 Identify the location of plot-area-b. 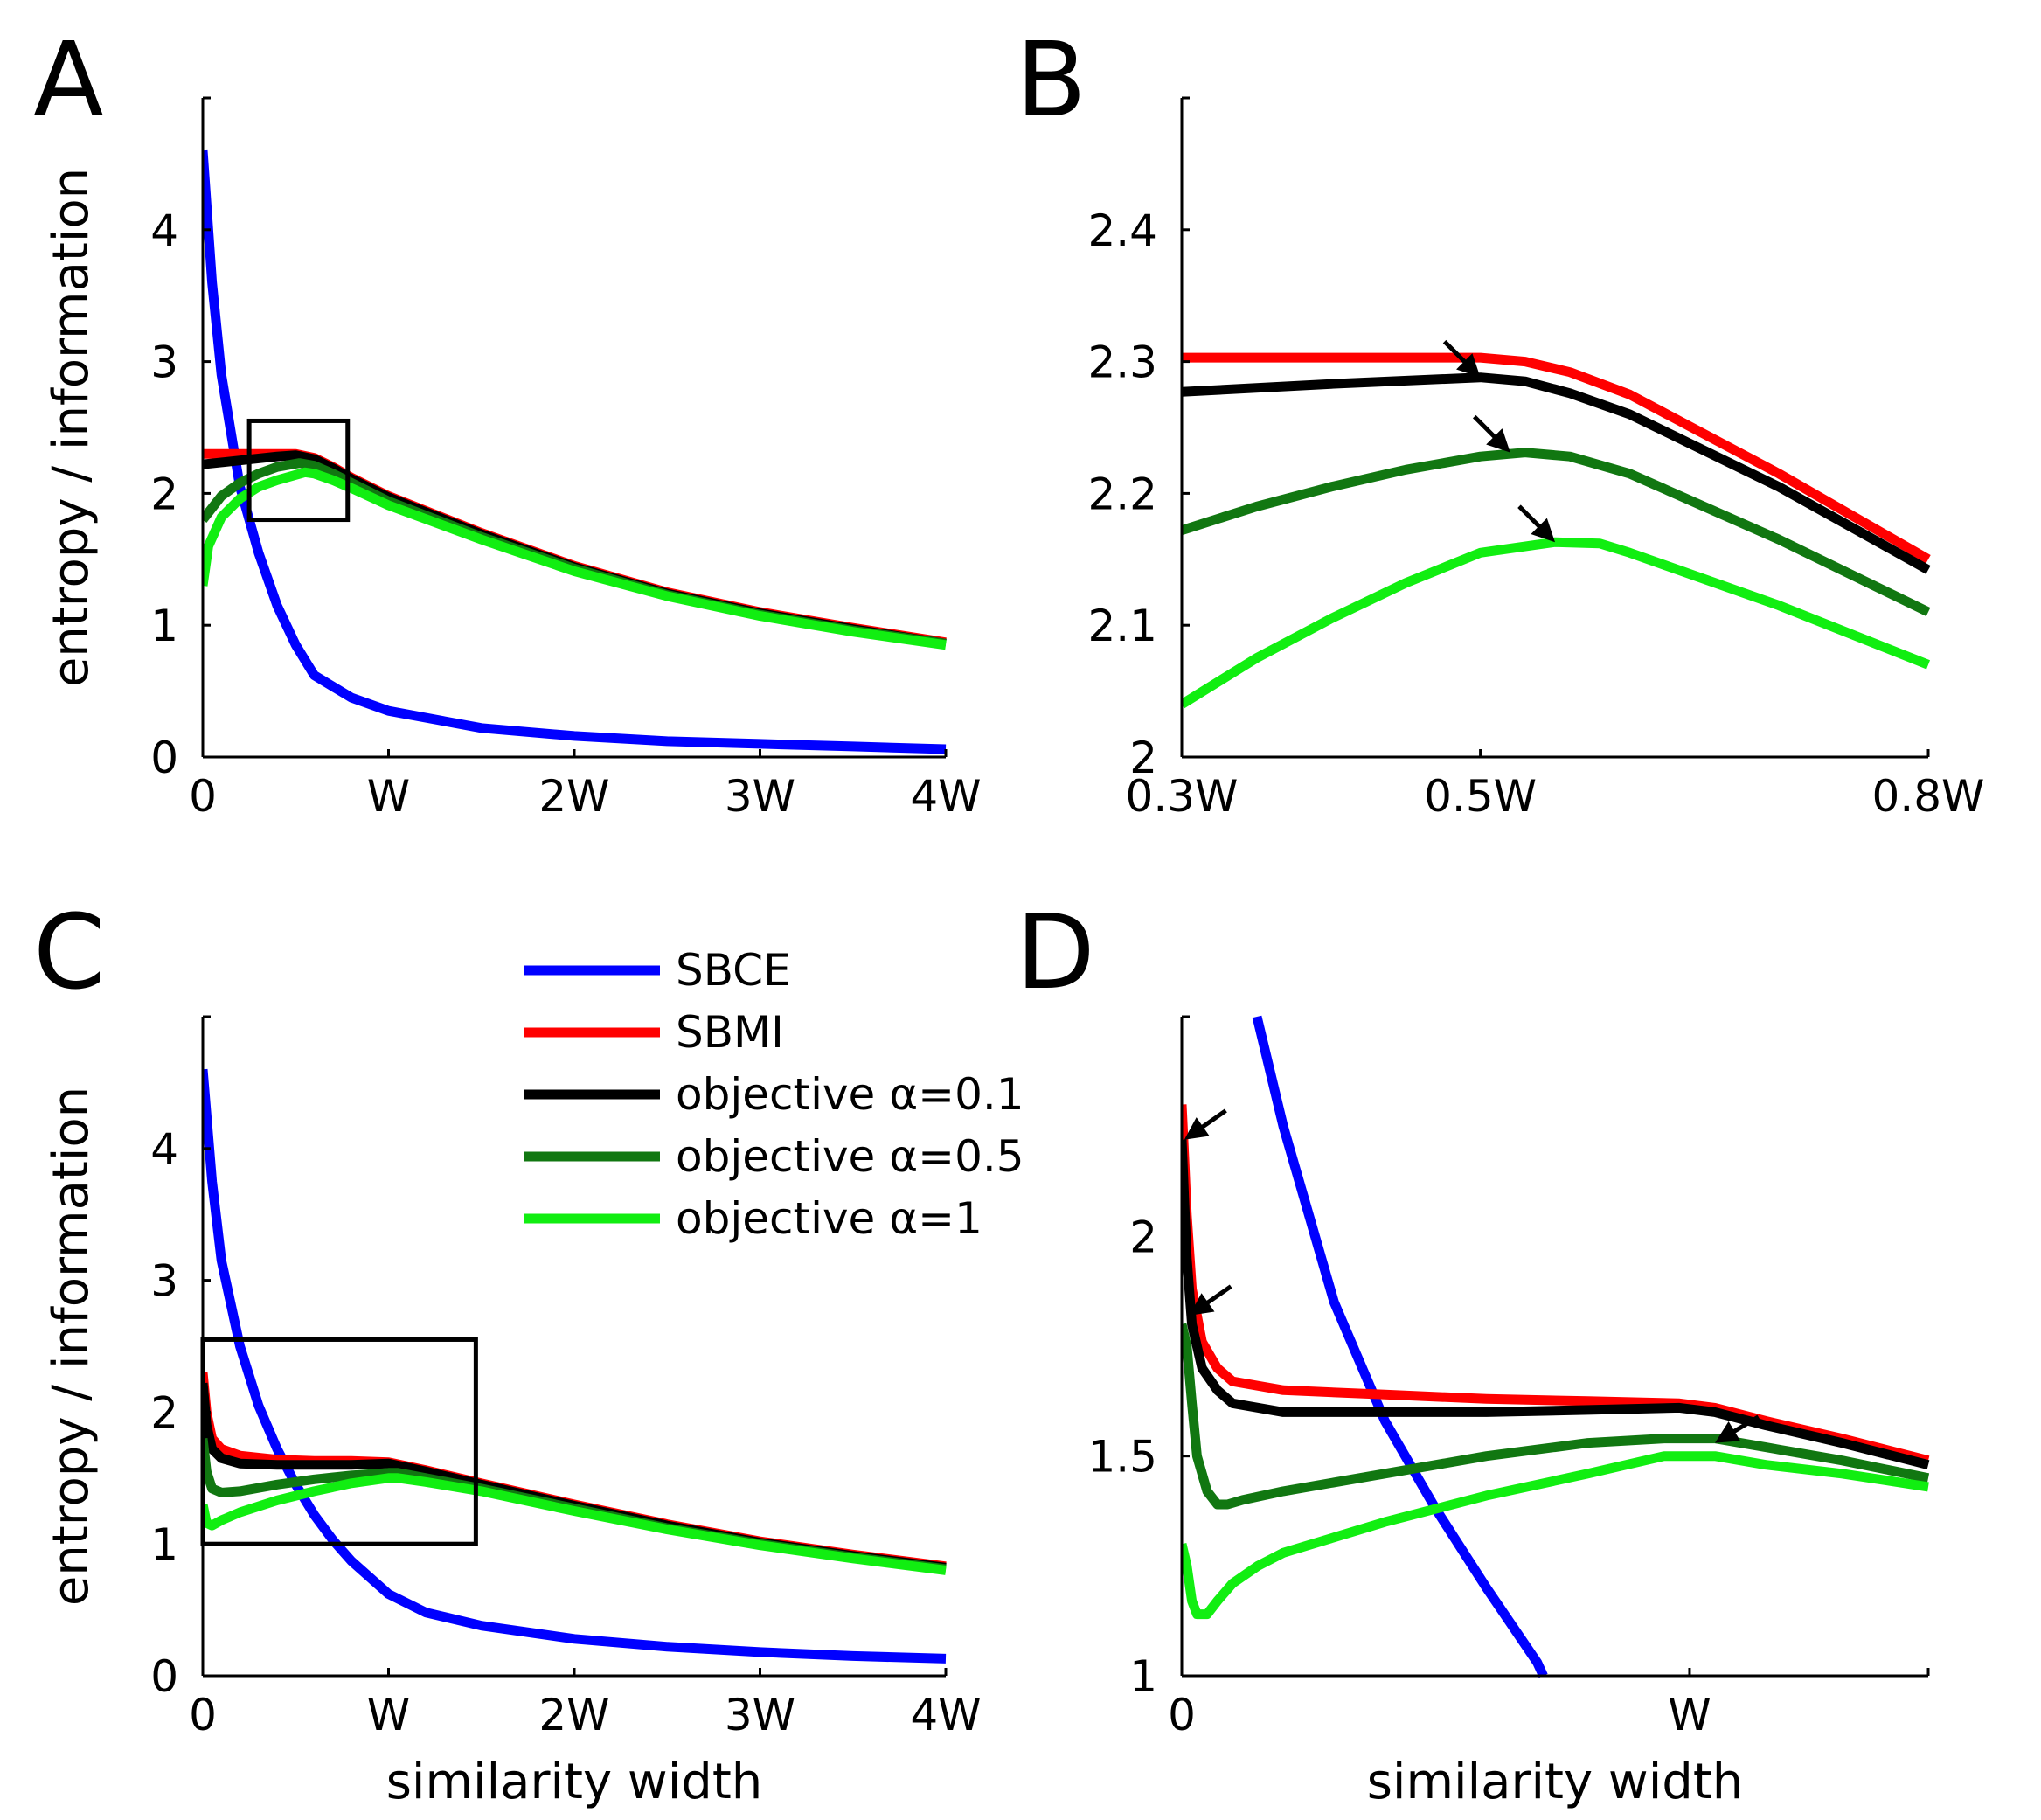
(1556, 530).